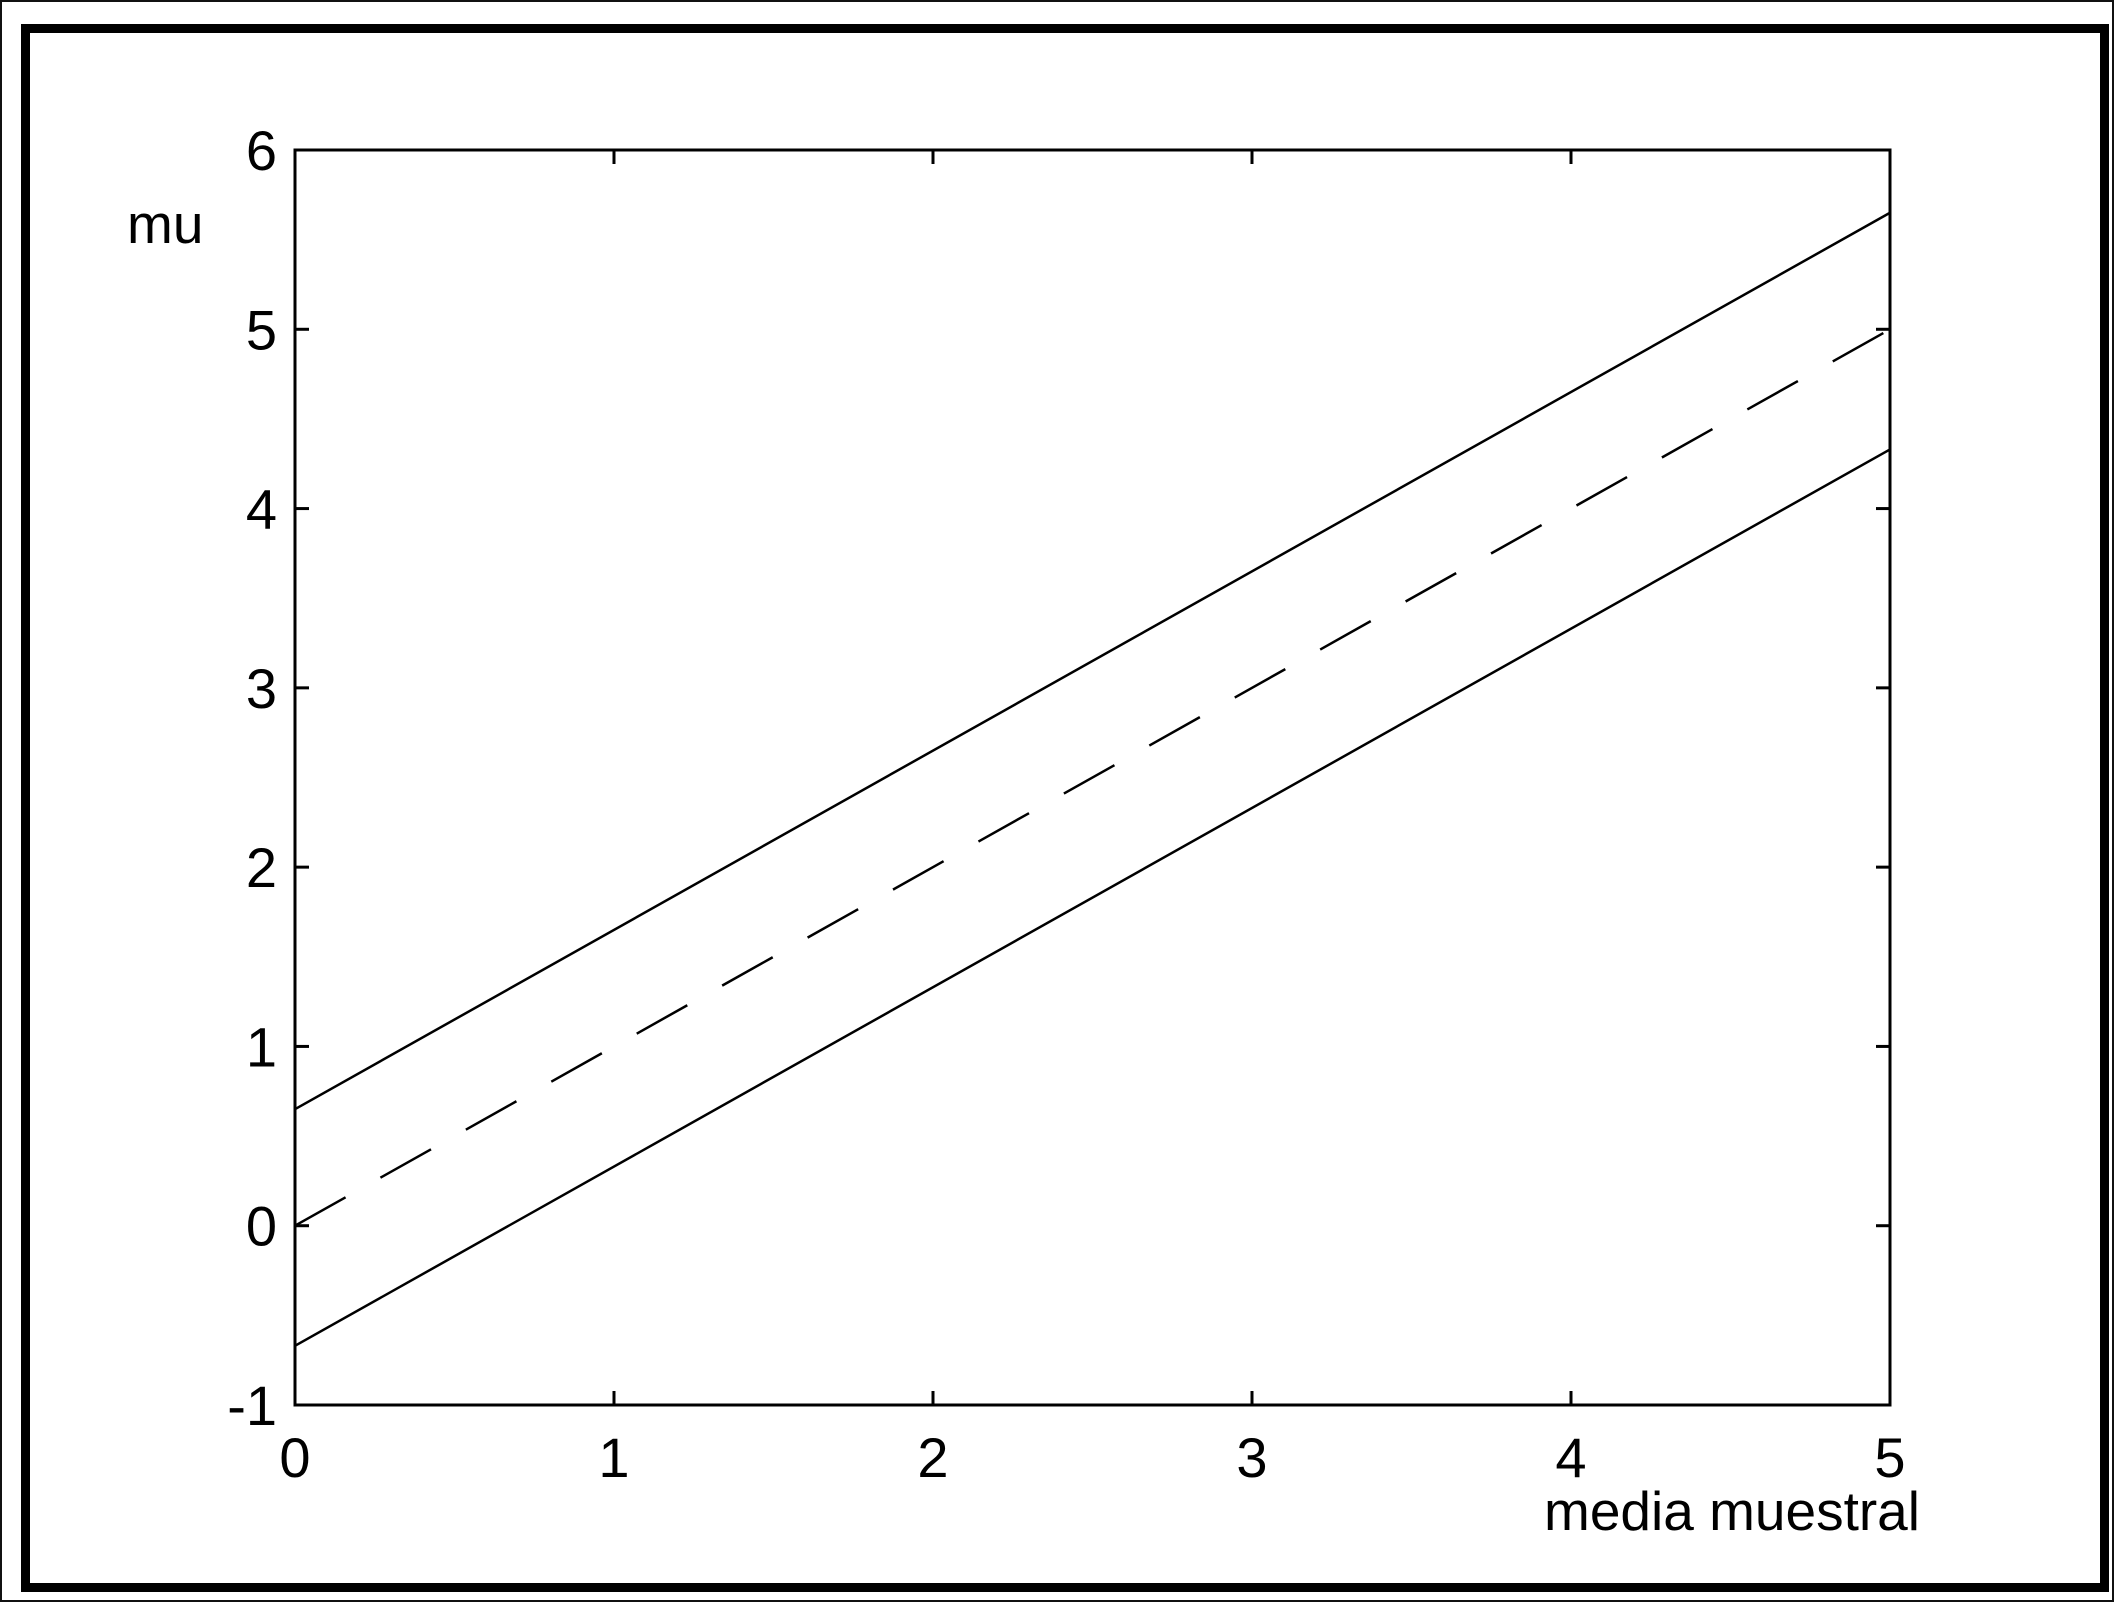  I want to click on x-tick-label: 3, so click(1251, 1457).